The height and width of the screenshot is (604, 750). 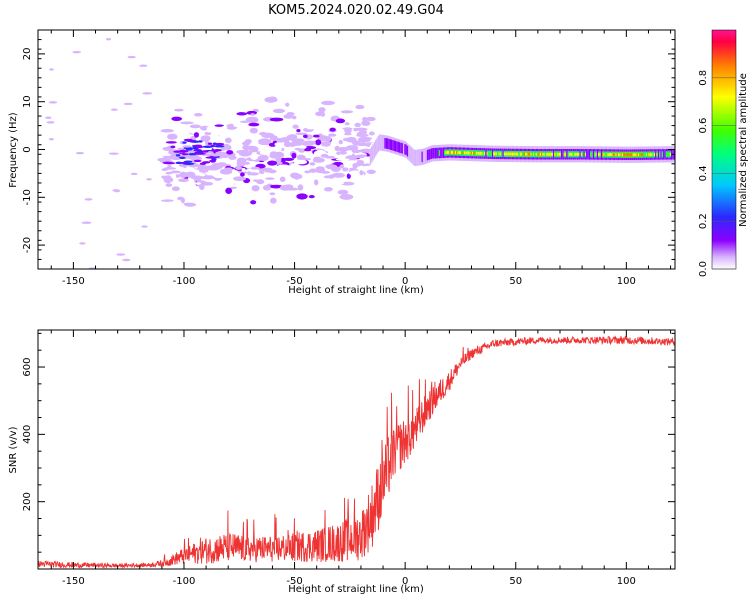 What do you see at coordinates (13, 449) in the screenshot?
I see `snr-ylabel: SNR (v/v)` at bounding box center [13, 449].